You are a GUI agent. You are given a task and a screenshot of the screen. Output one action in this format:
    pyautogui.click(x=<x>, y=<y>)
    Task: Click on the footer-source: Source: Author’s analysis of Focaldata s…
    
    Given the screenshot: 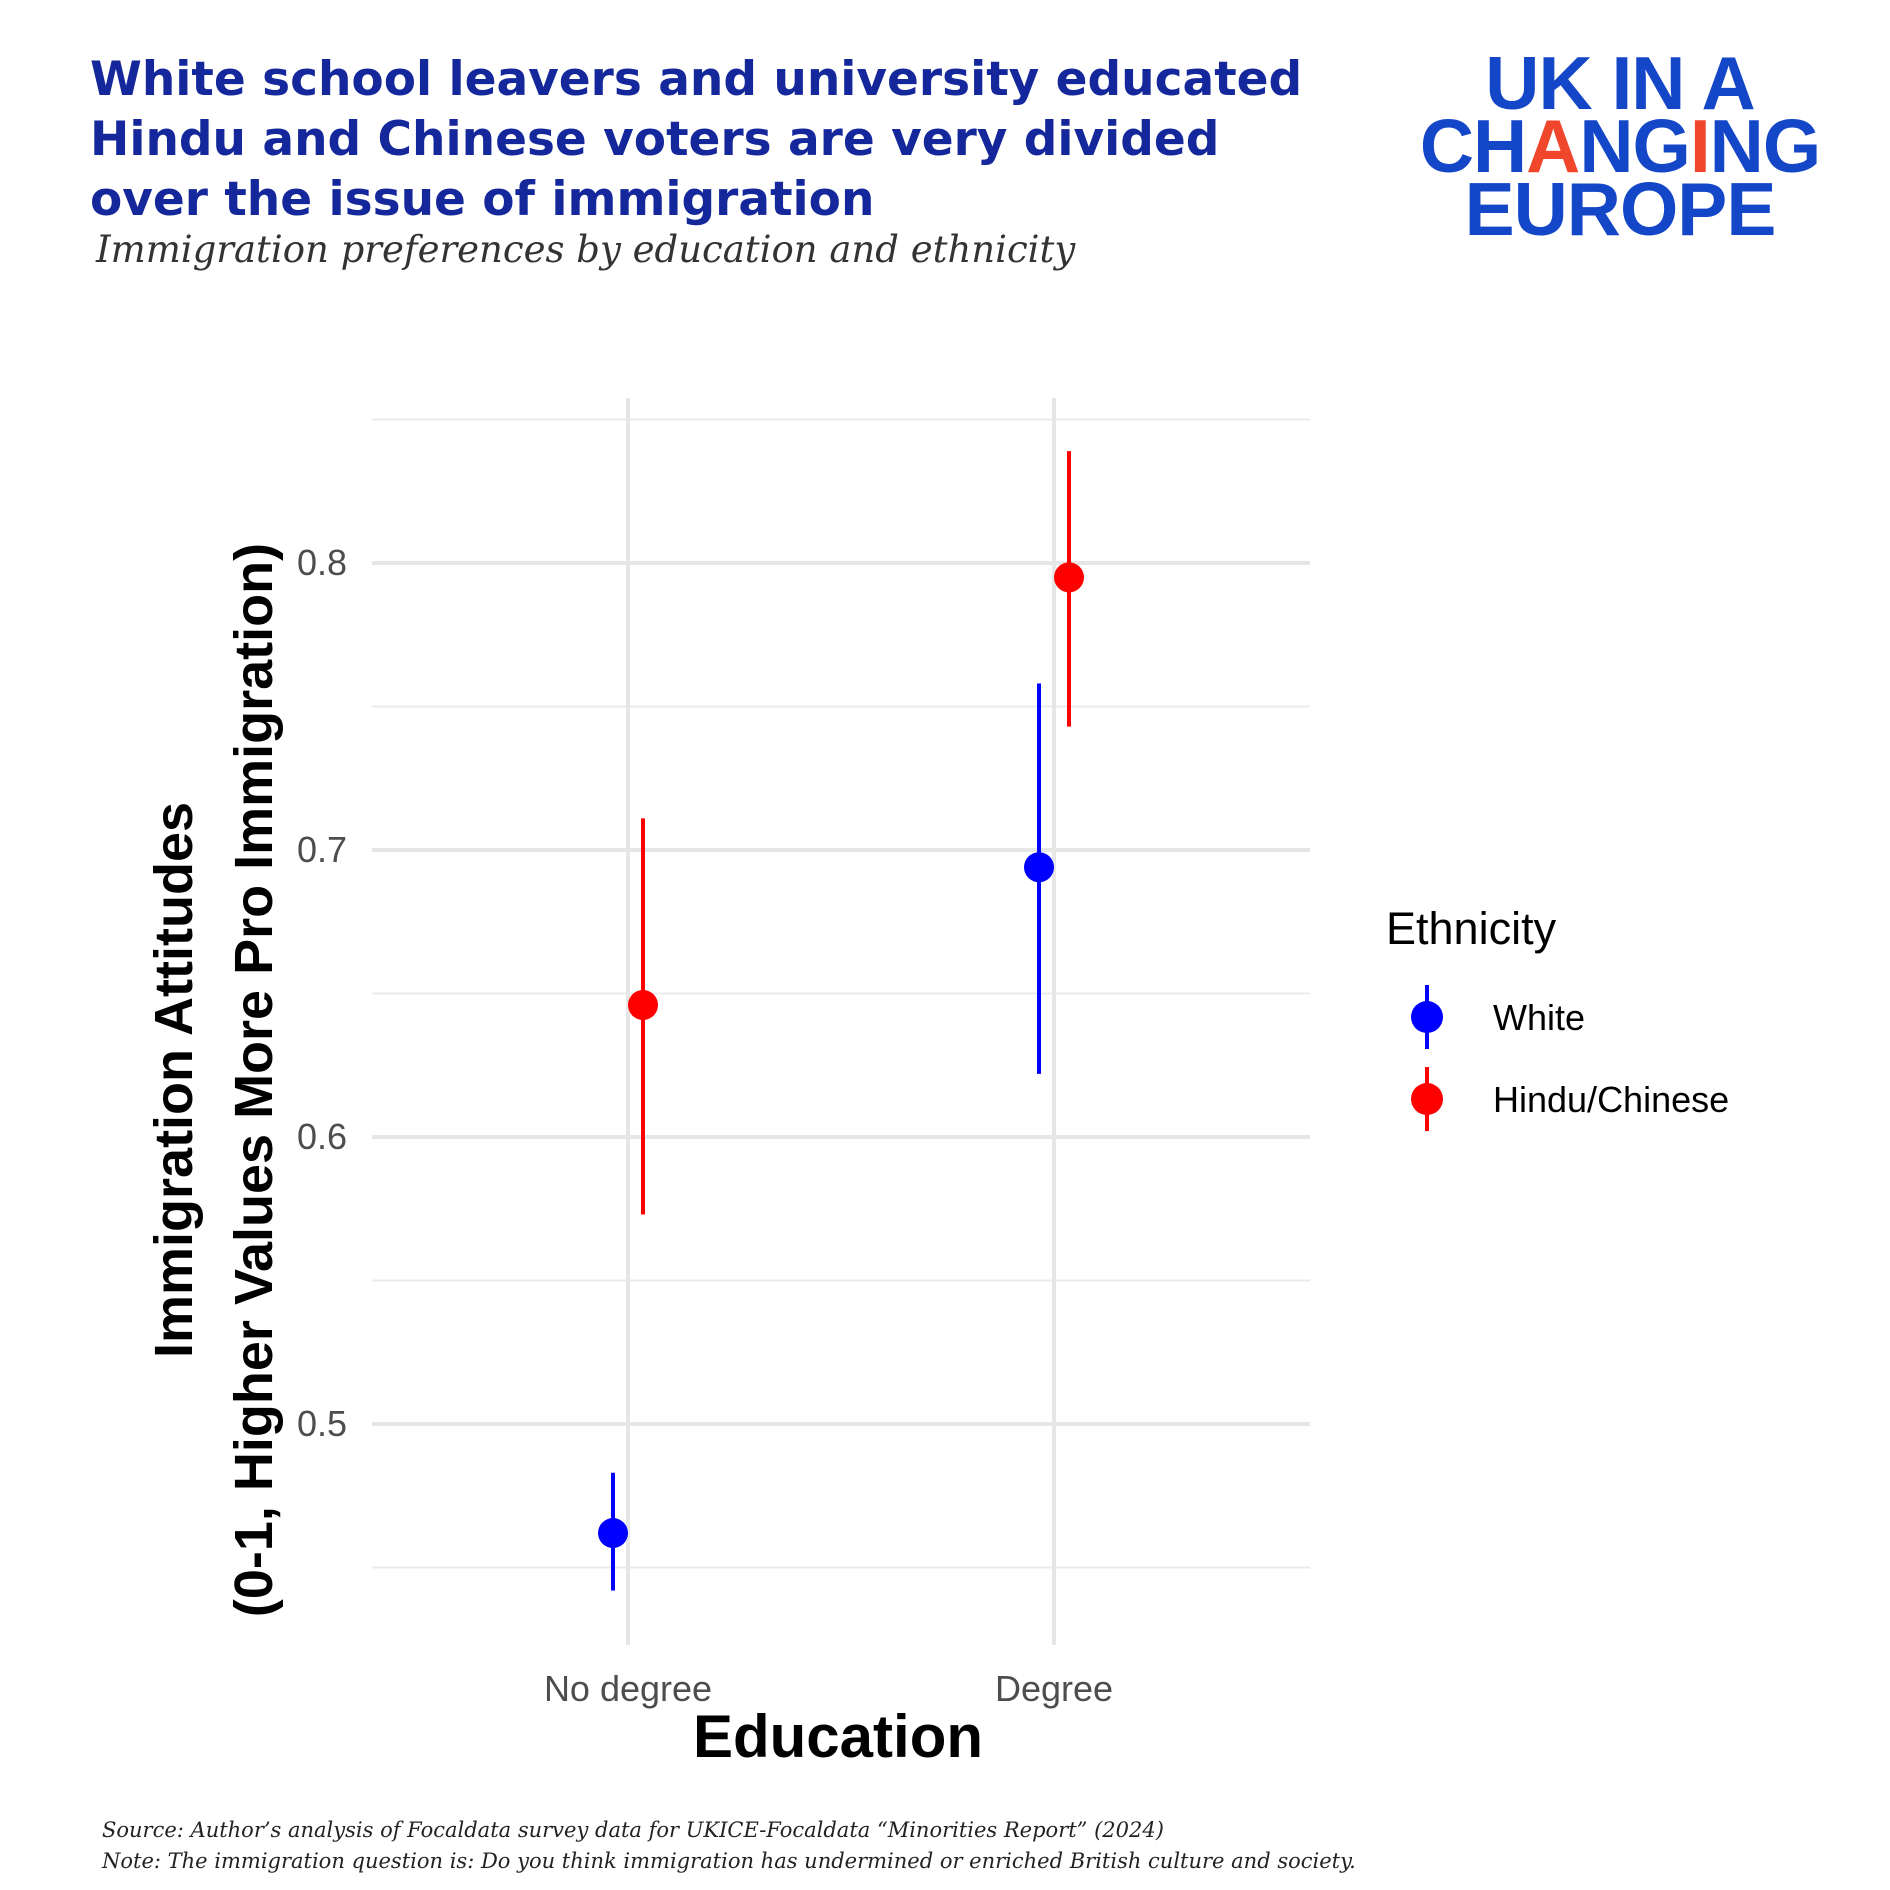 What is the action you would take?
    pyautogui.click(x=633, y=1830)
    